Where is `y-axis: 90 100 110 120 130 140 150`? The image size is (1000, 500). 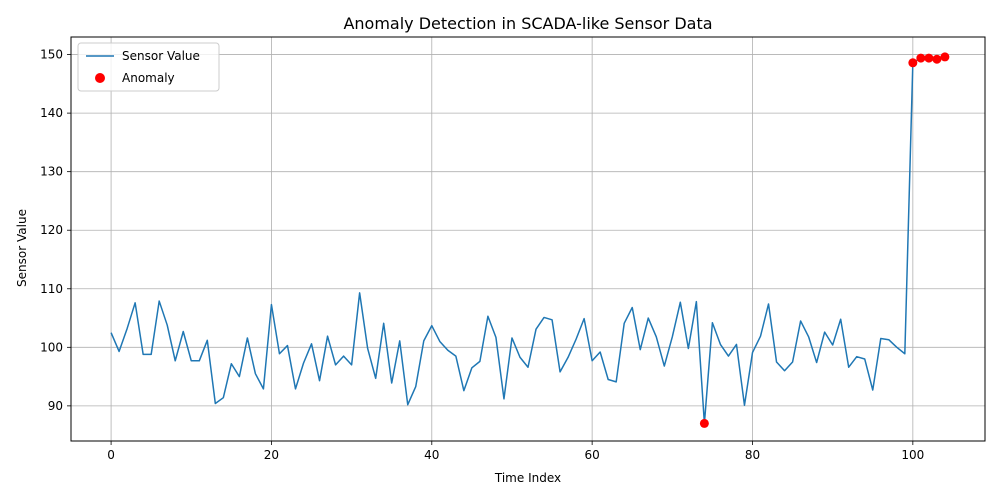
y-axis: 90 100 110 120 130 140 150 is located at coordinates (55, 230).